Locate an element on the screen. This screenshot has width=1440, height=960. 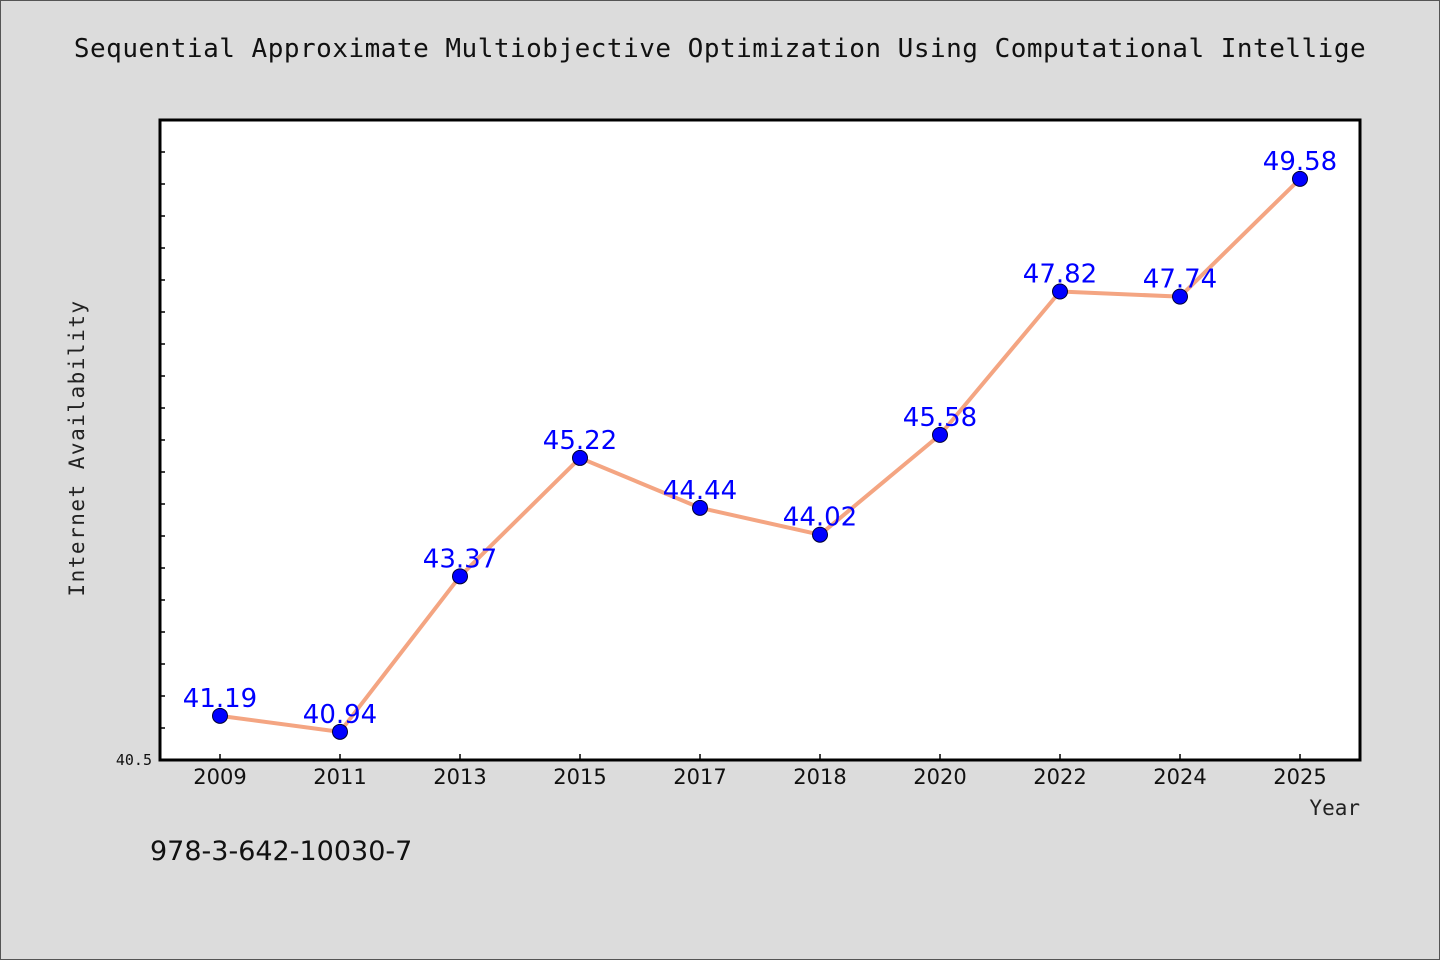
data-label: 43.37 is located at coordinates (460, 559).